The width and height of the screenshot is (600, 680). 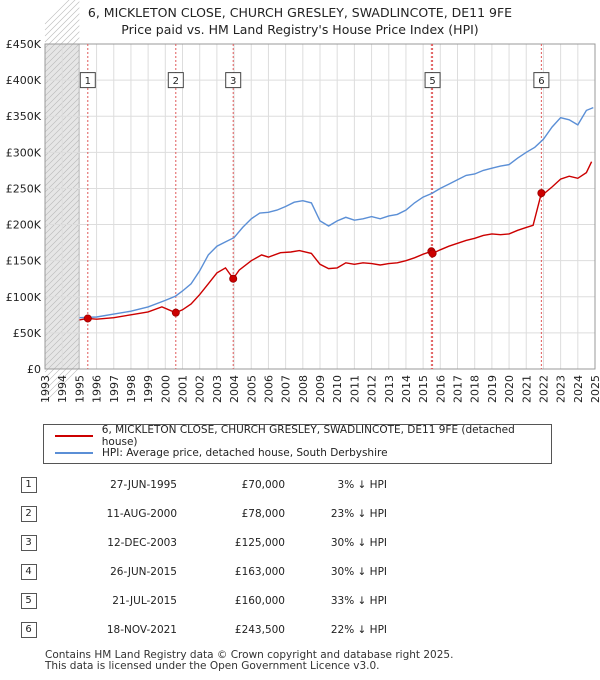 I want to click on sale-price-cell: £163,000, so click(x=231, y=571).